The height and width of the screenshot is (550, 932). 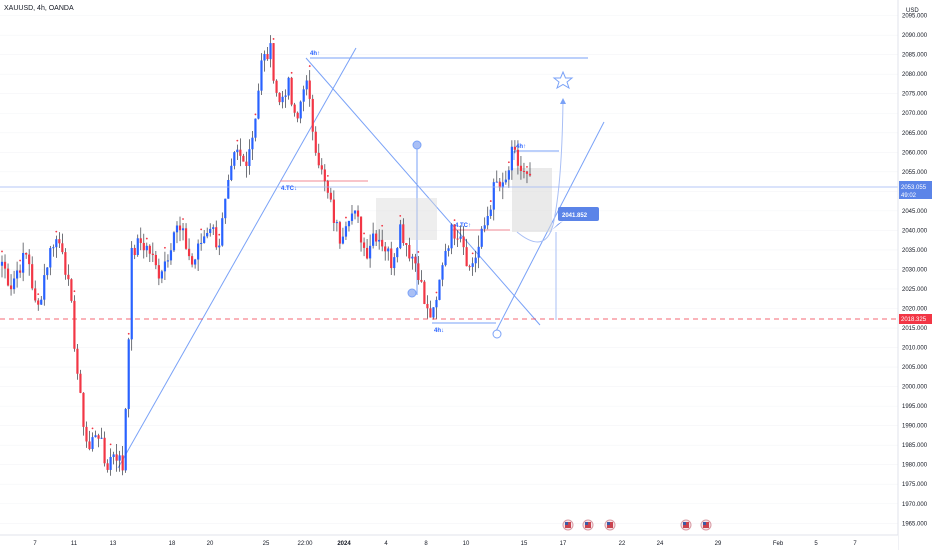 What do you see at coordinates (637, 525) in the screenshot?
I see `event-flags` at bounding box center [637, 525].